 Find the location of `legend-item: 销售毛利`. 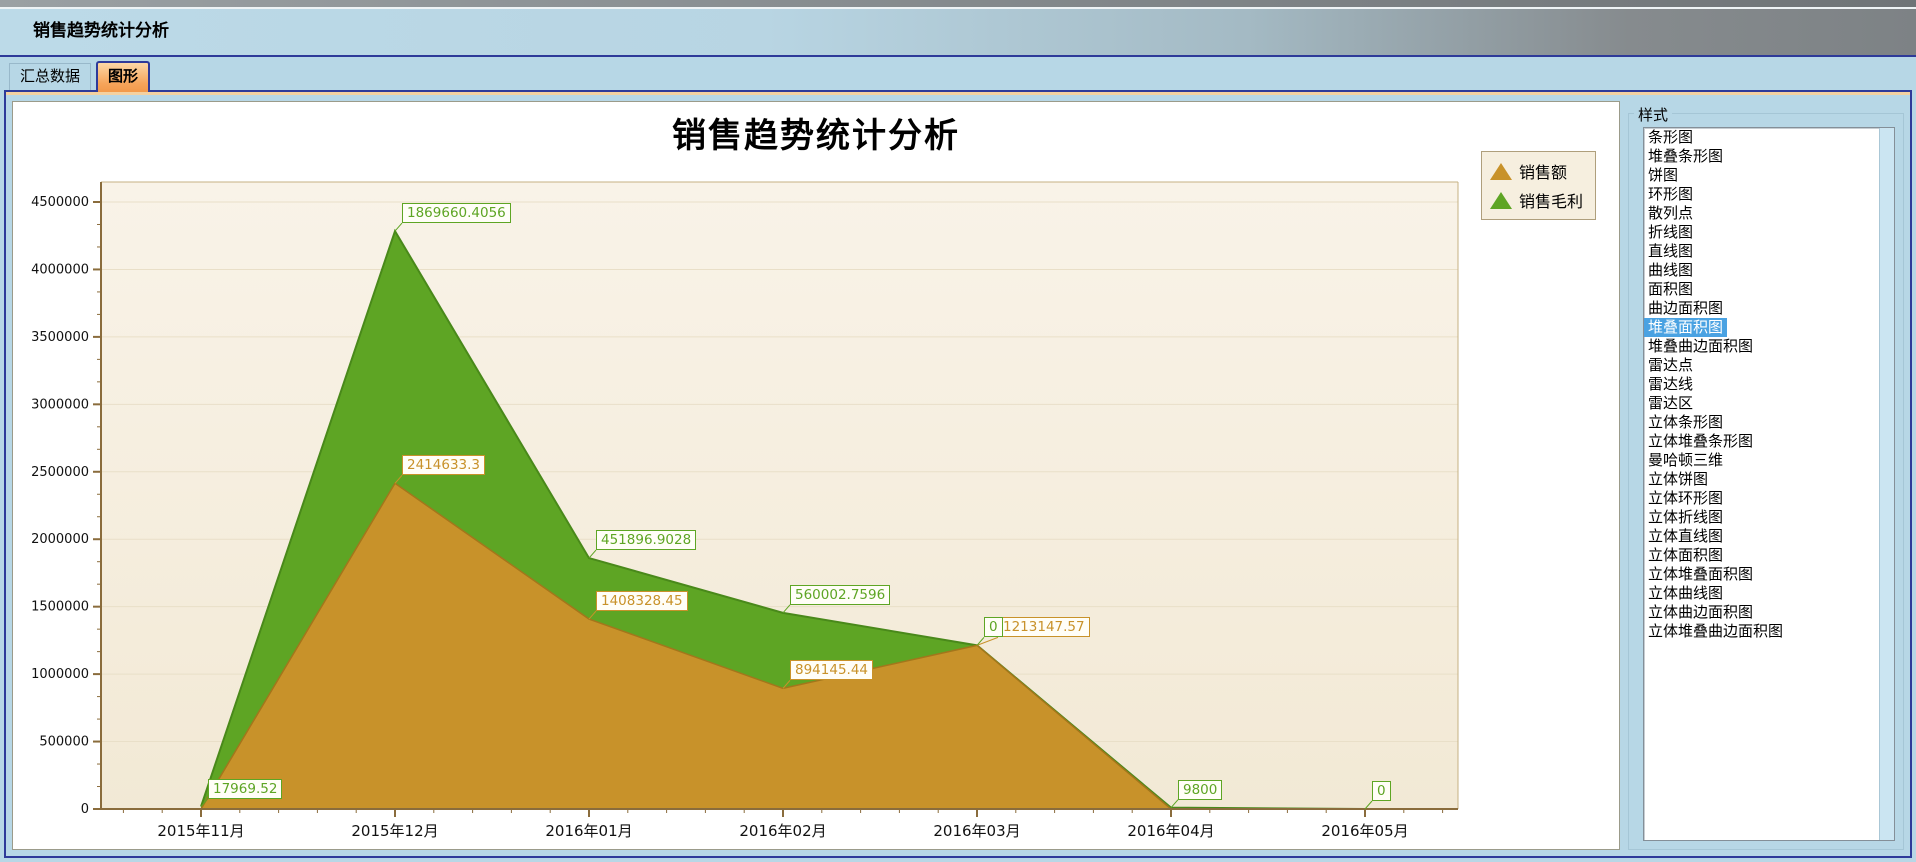

legend-item: 销售毛利 is located at coordinates (1536, 200).